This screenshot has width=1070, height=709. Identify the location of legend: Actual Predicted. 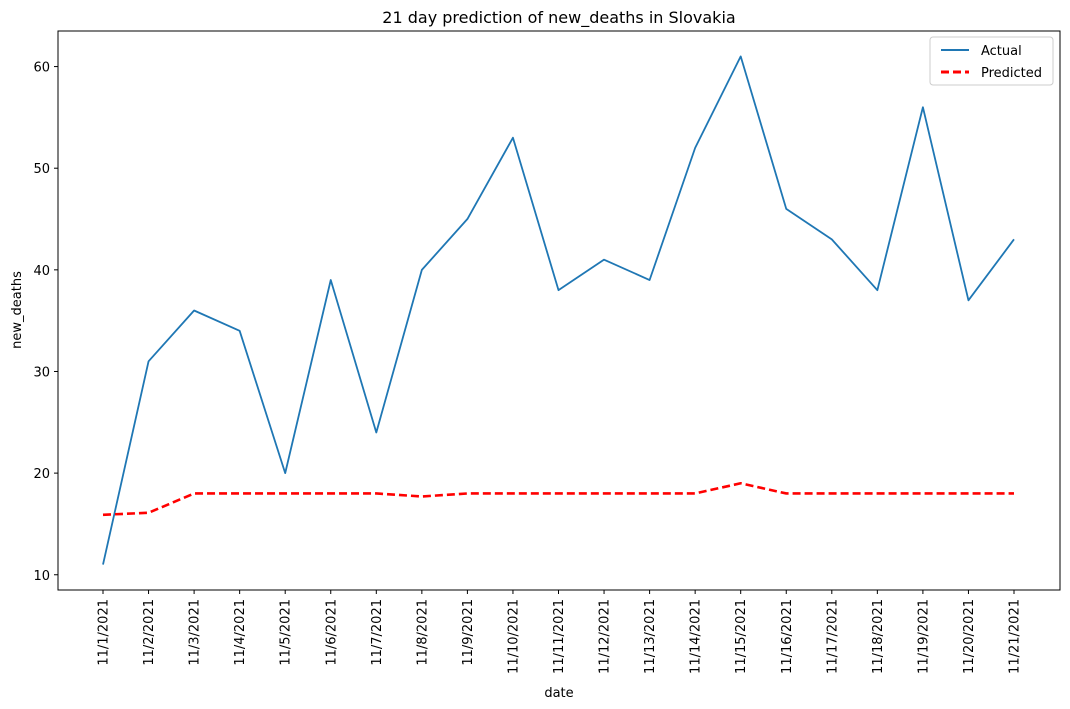
(991, 61).